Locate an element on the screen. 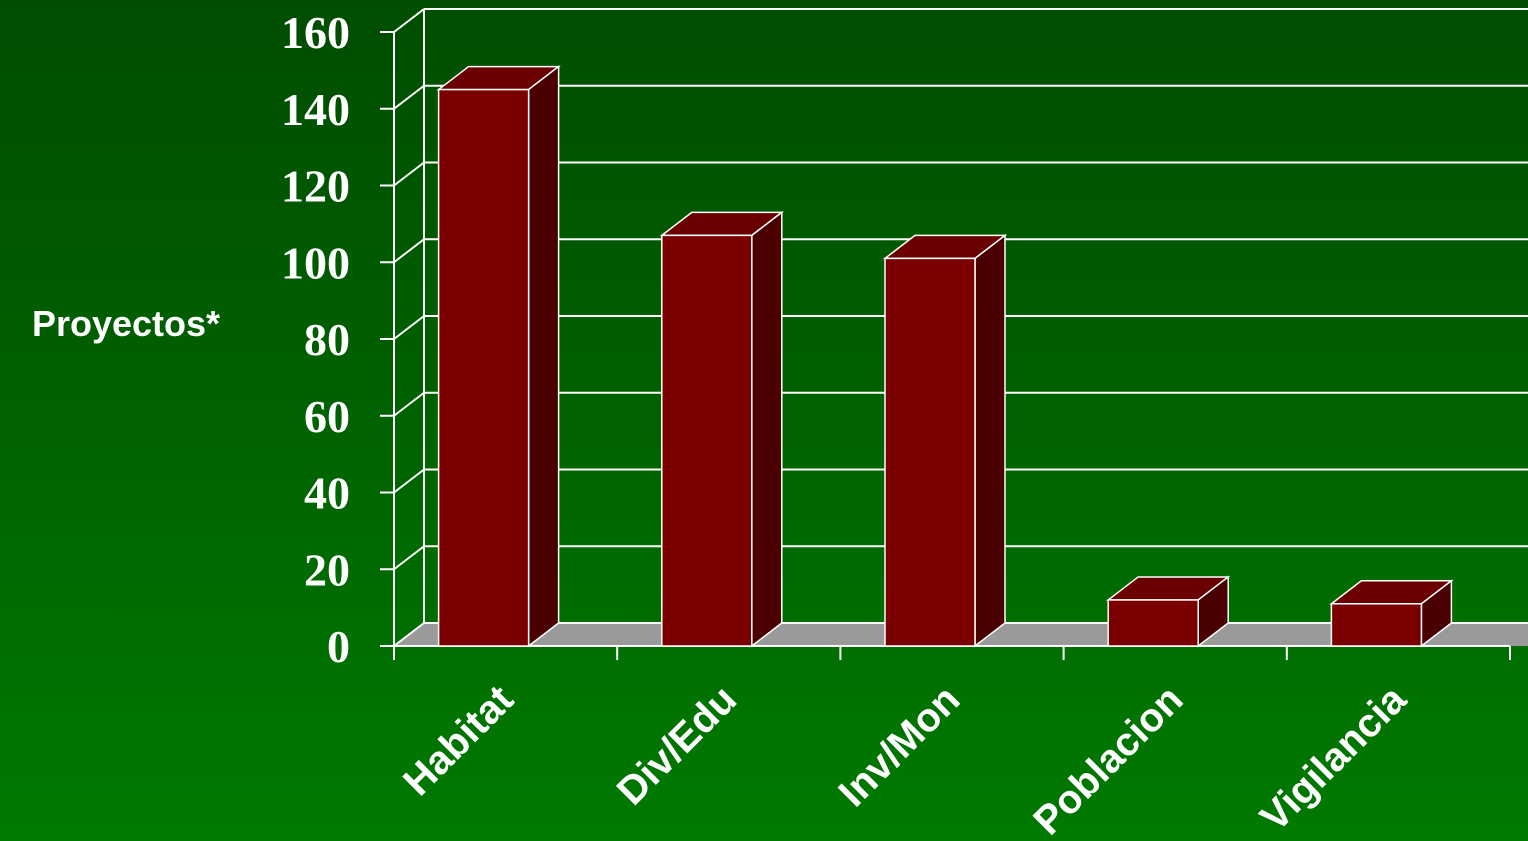  y-tick-label: 0 is located at coordinates (338, 646).